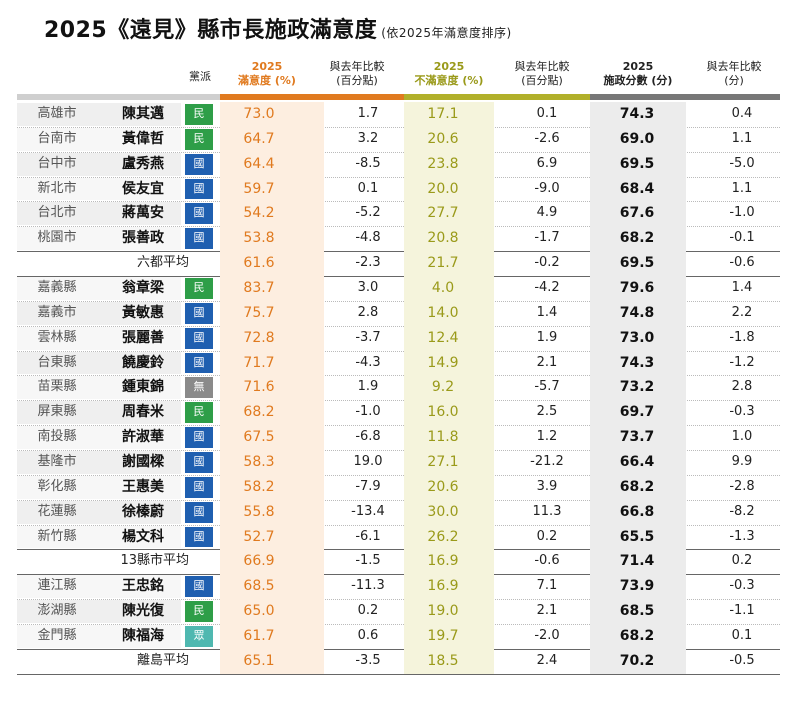 The height and width of the screenshot is (708, 799). Describe the element at coordinates (637, 611) in the screenshot. I see `score-value: 68.5` at that location.